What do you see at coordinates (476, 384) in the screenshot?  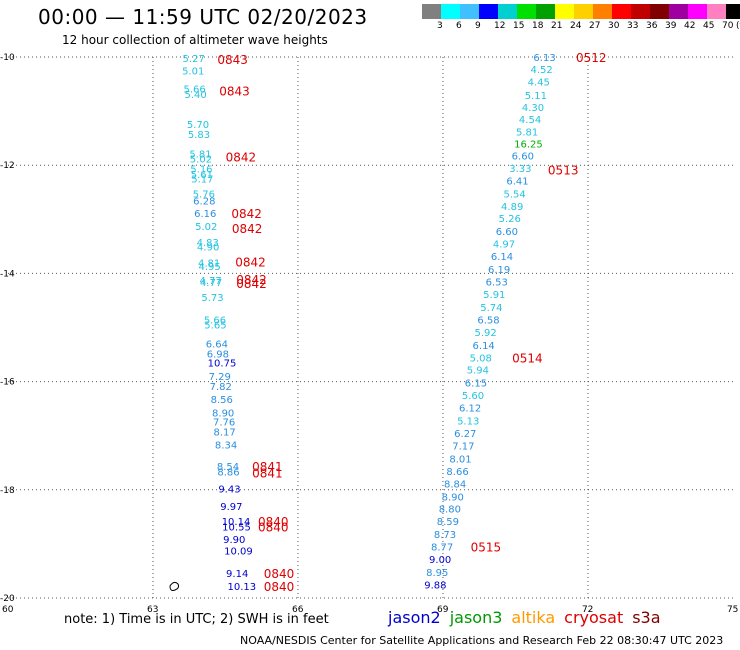 I see `wave-height-label: 6.15` at bounding box center [476, 384].